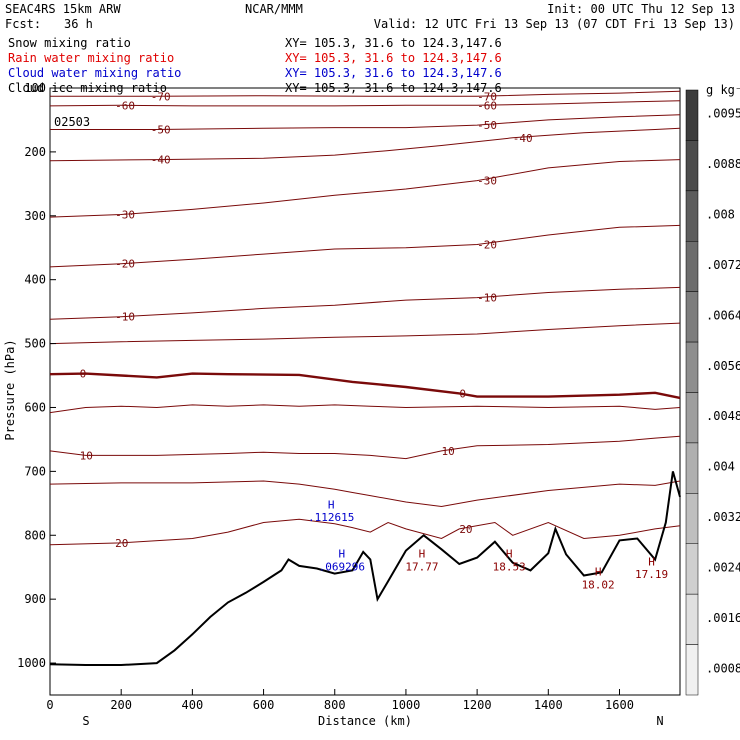 The width and height of the screenshot is (740, 740). Describe the element at coordinates (723, 517) in the screenshot. I see `colorbar-tick-label: .0032` at that location.